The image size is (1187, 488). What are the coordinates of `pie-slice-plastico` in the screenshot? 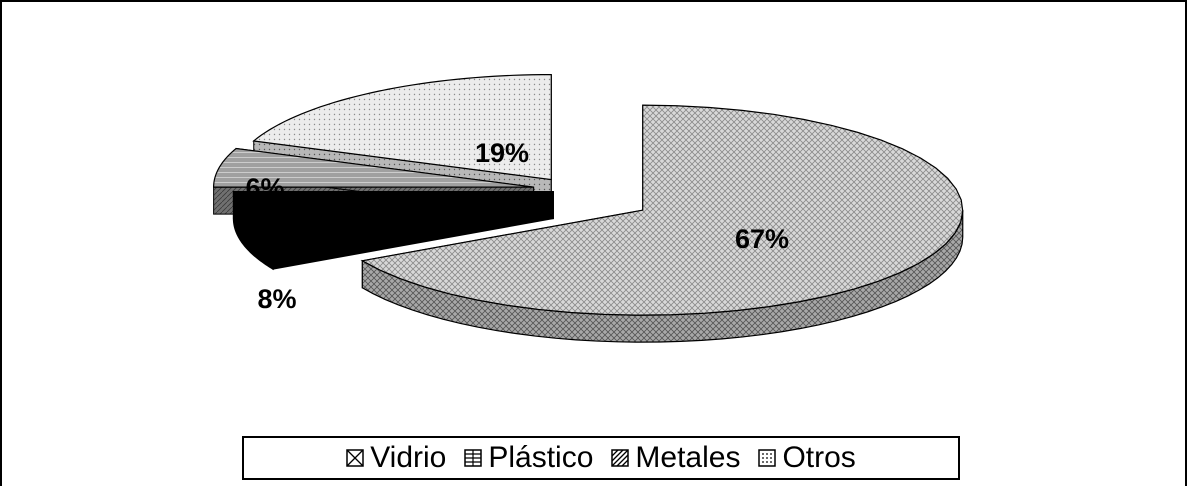 It's located at (393, 230).